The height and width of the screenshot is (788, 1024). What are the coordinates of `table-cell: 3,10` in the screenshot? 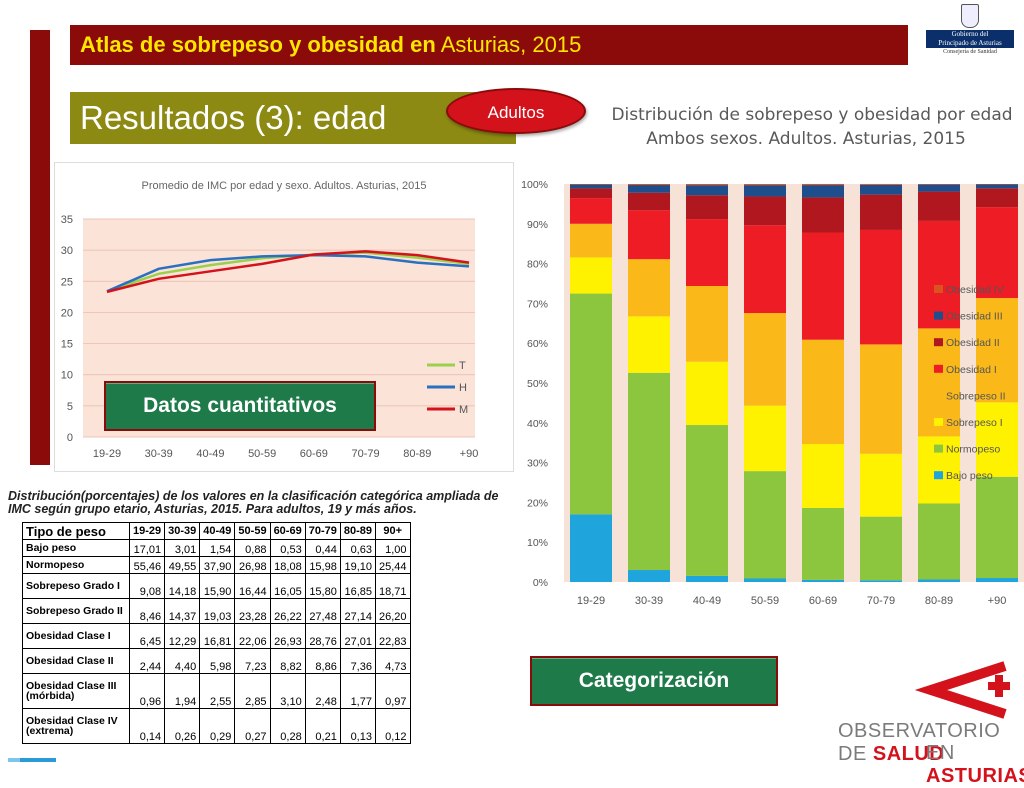 It's located at (287, 691).